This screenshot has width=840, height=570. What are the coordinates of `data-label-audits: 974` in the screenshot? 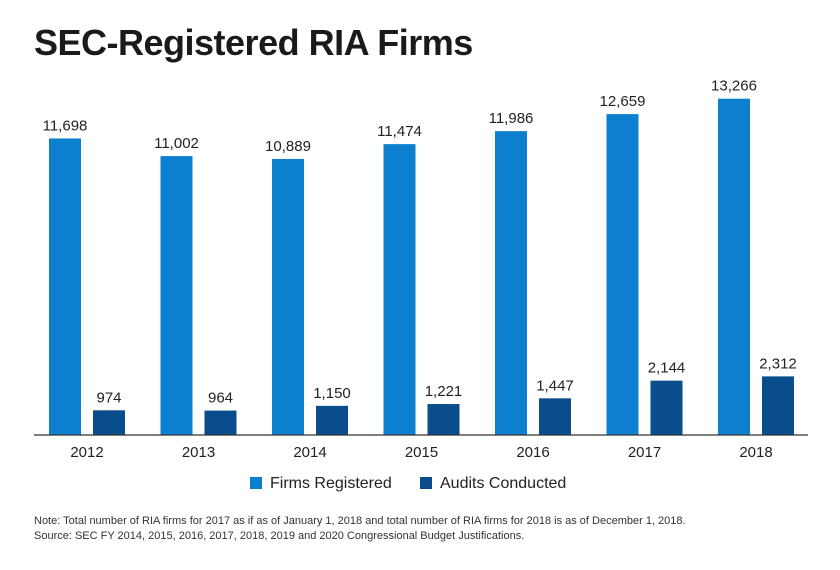 It's located at (108, 397).